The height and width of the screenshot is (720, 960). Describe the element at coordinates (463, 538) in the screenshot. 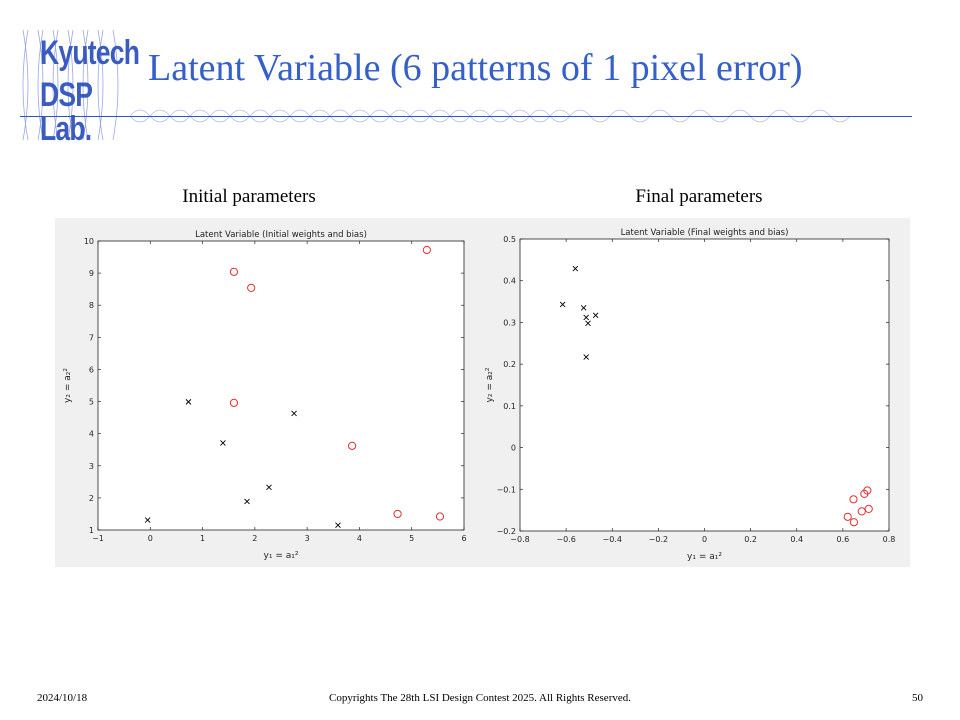

I see `x-tick-label: 6` at that location.